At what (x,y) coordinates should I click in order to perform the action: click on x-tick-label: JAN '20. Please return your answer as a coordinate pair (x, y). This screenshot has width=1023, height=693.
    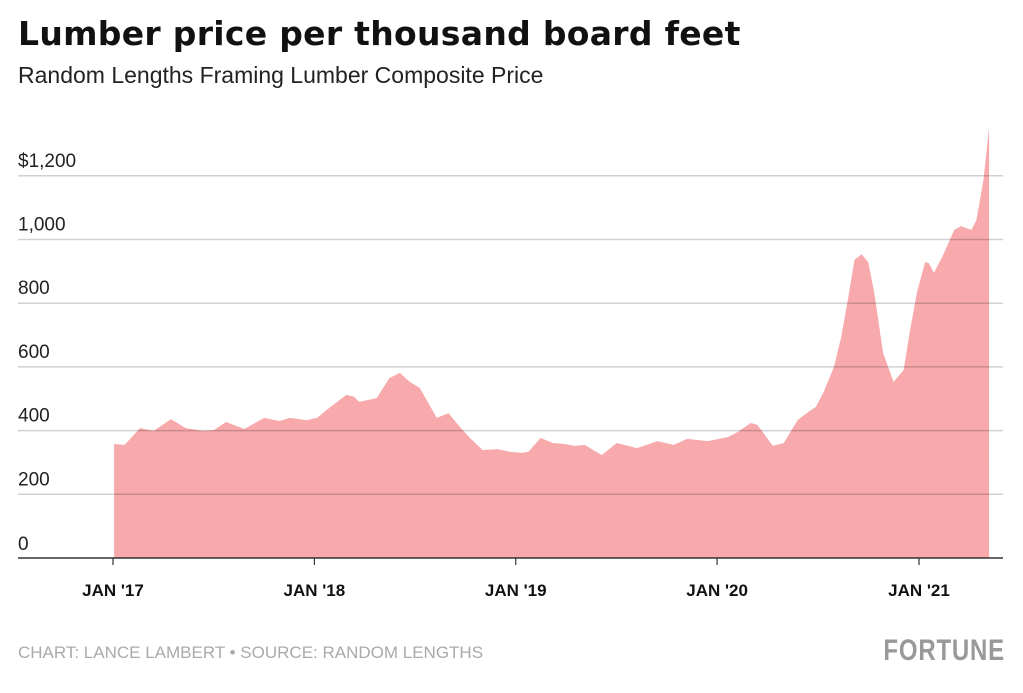
    Looking at the image, I should click on (717, 590).